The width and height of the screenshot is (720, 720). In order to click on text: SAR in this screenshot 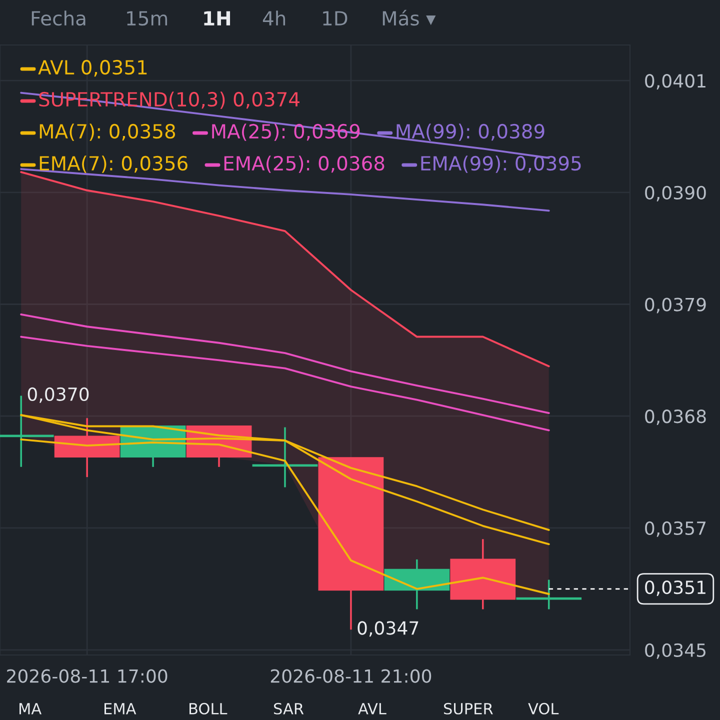, I will do `click(289, 708)`.